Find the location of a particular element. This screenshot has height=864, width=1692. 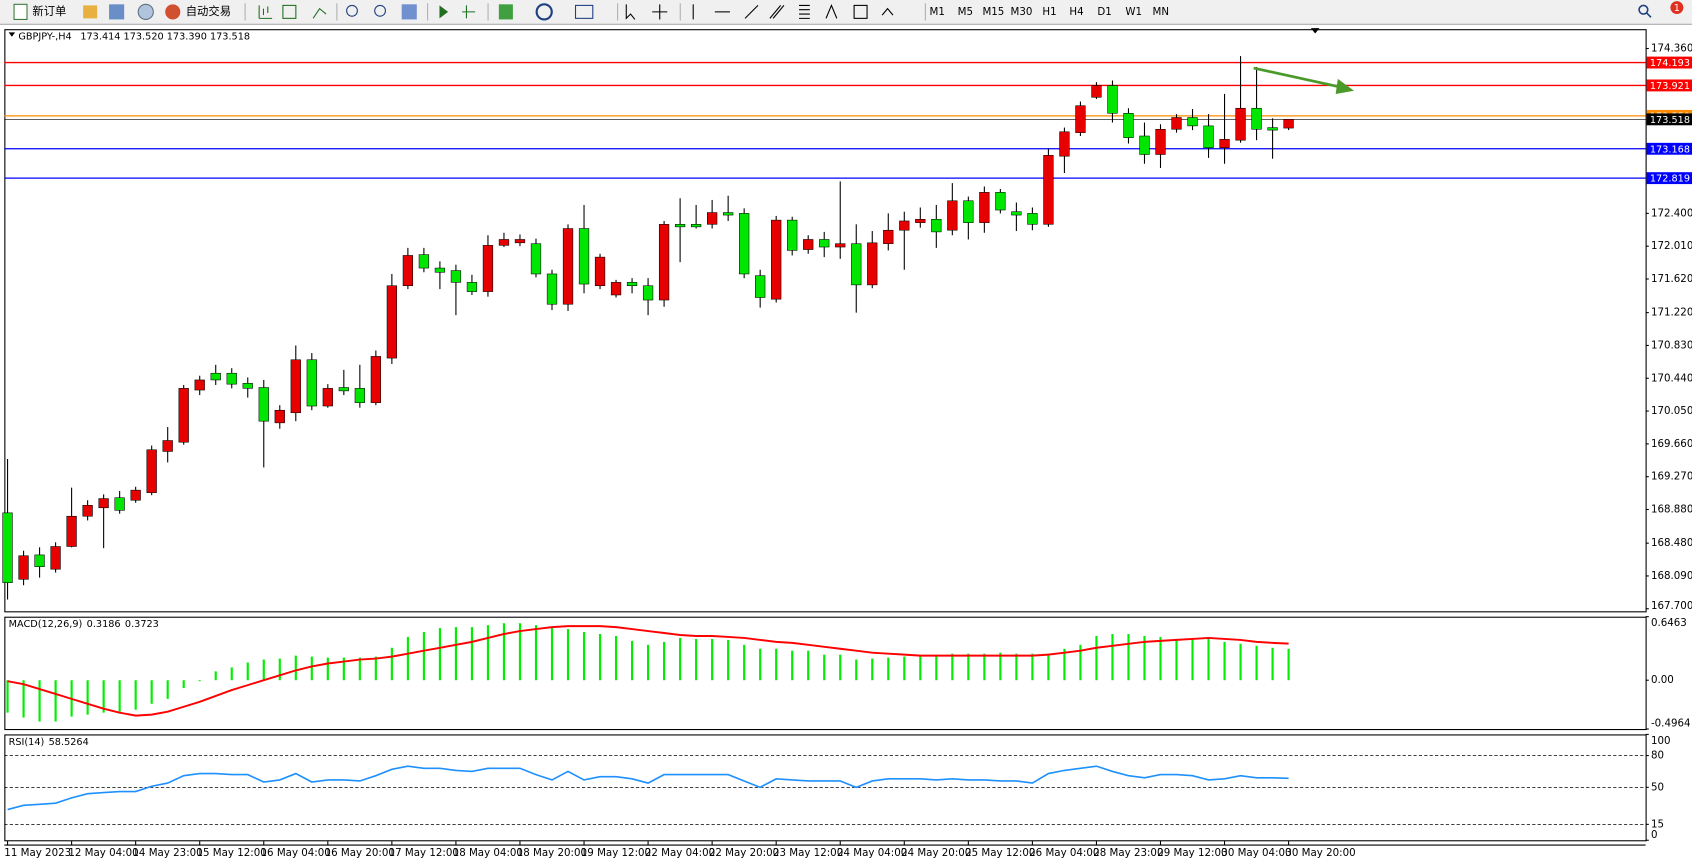

arrow-tool is located at coordinates (887, 11).